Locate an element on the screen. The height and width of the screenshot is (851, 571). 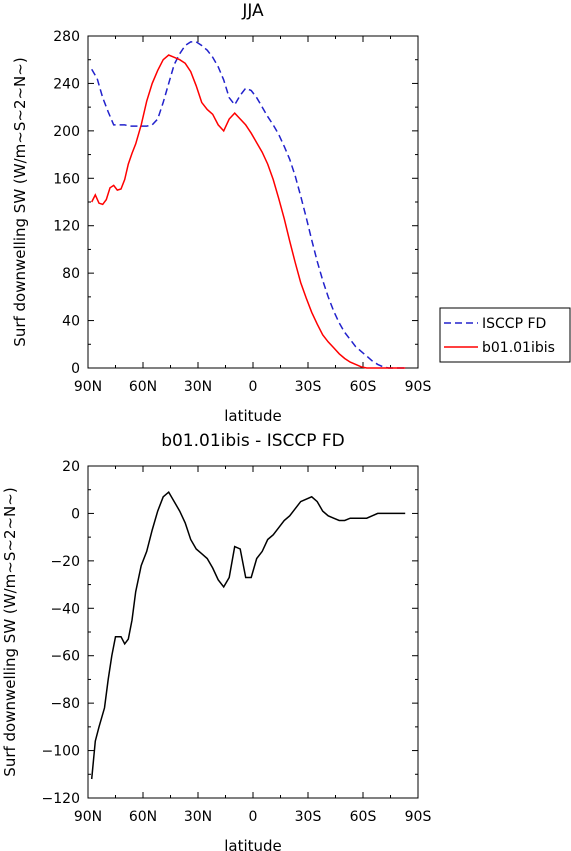
y-tick-label: −40 is located at coordinates (65, 609).